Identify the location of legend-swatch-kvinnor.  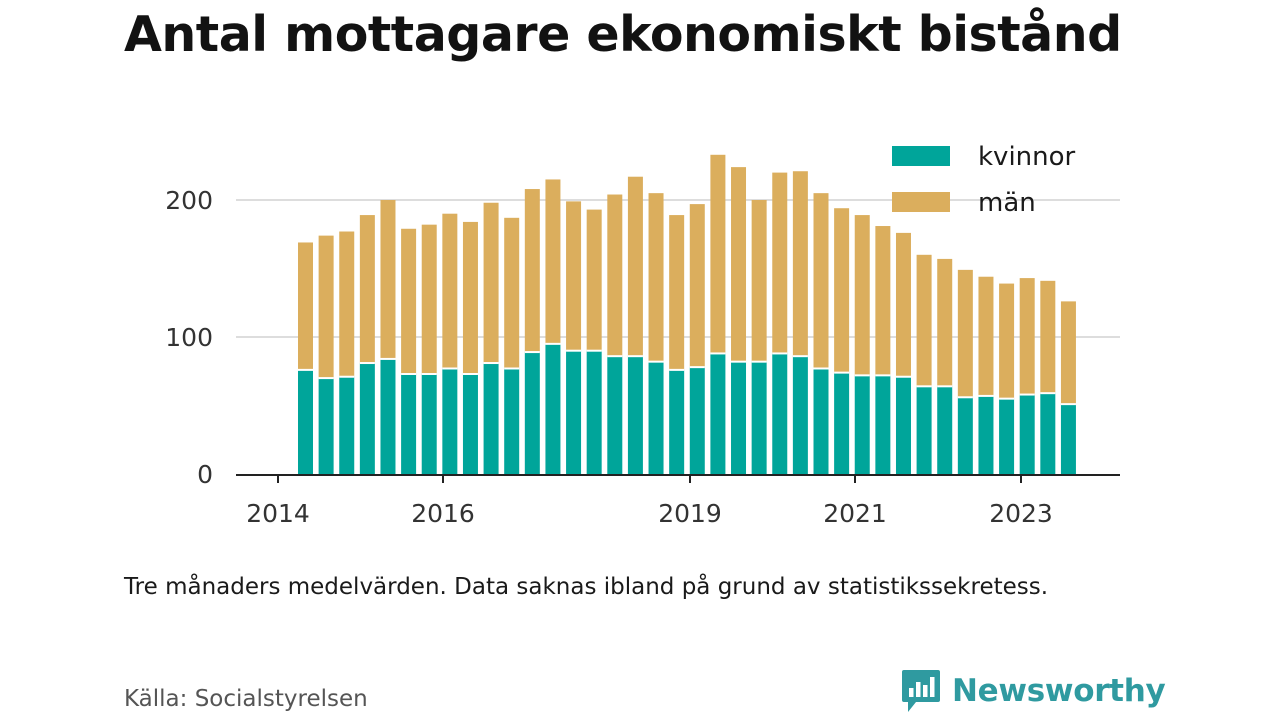
(921, 156).